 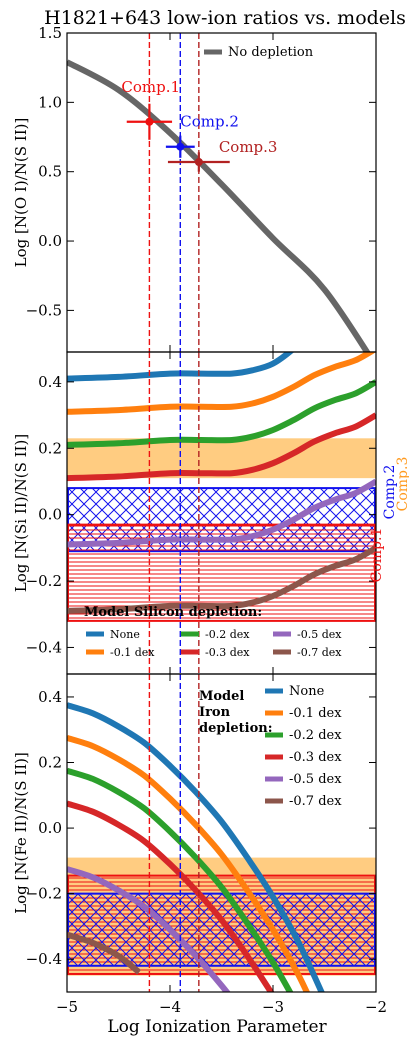 What do you see at coordinates (221, 696) in the screenshot?
I see `legend-title-line: Model` at bounding box center [221, 696].